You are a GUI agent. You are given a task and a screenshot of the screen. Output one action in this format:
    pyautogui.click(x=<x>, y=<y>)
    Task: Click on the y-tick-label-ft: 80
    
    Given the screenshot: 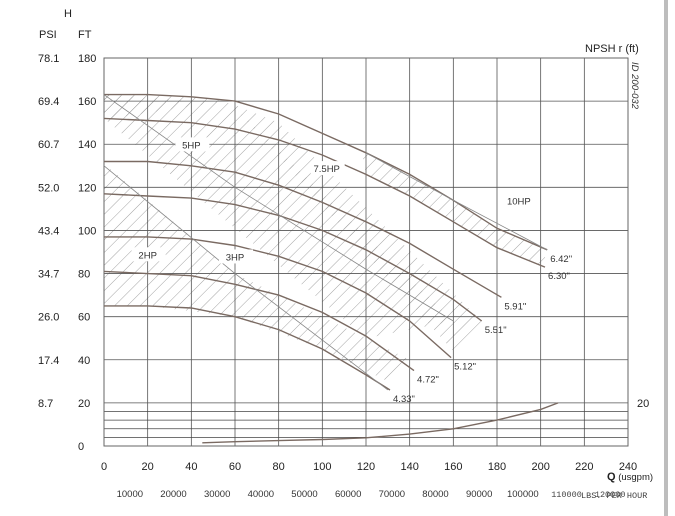 What is the action you would take?
    pyautogui.click(x=84, y=275)
    